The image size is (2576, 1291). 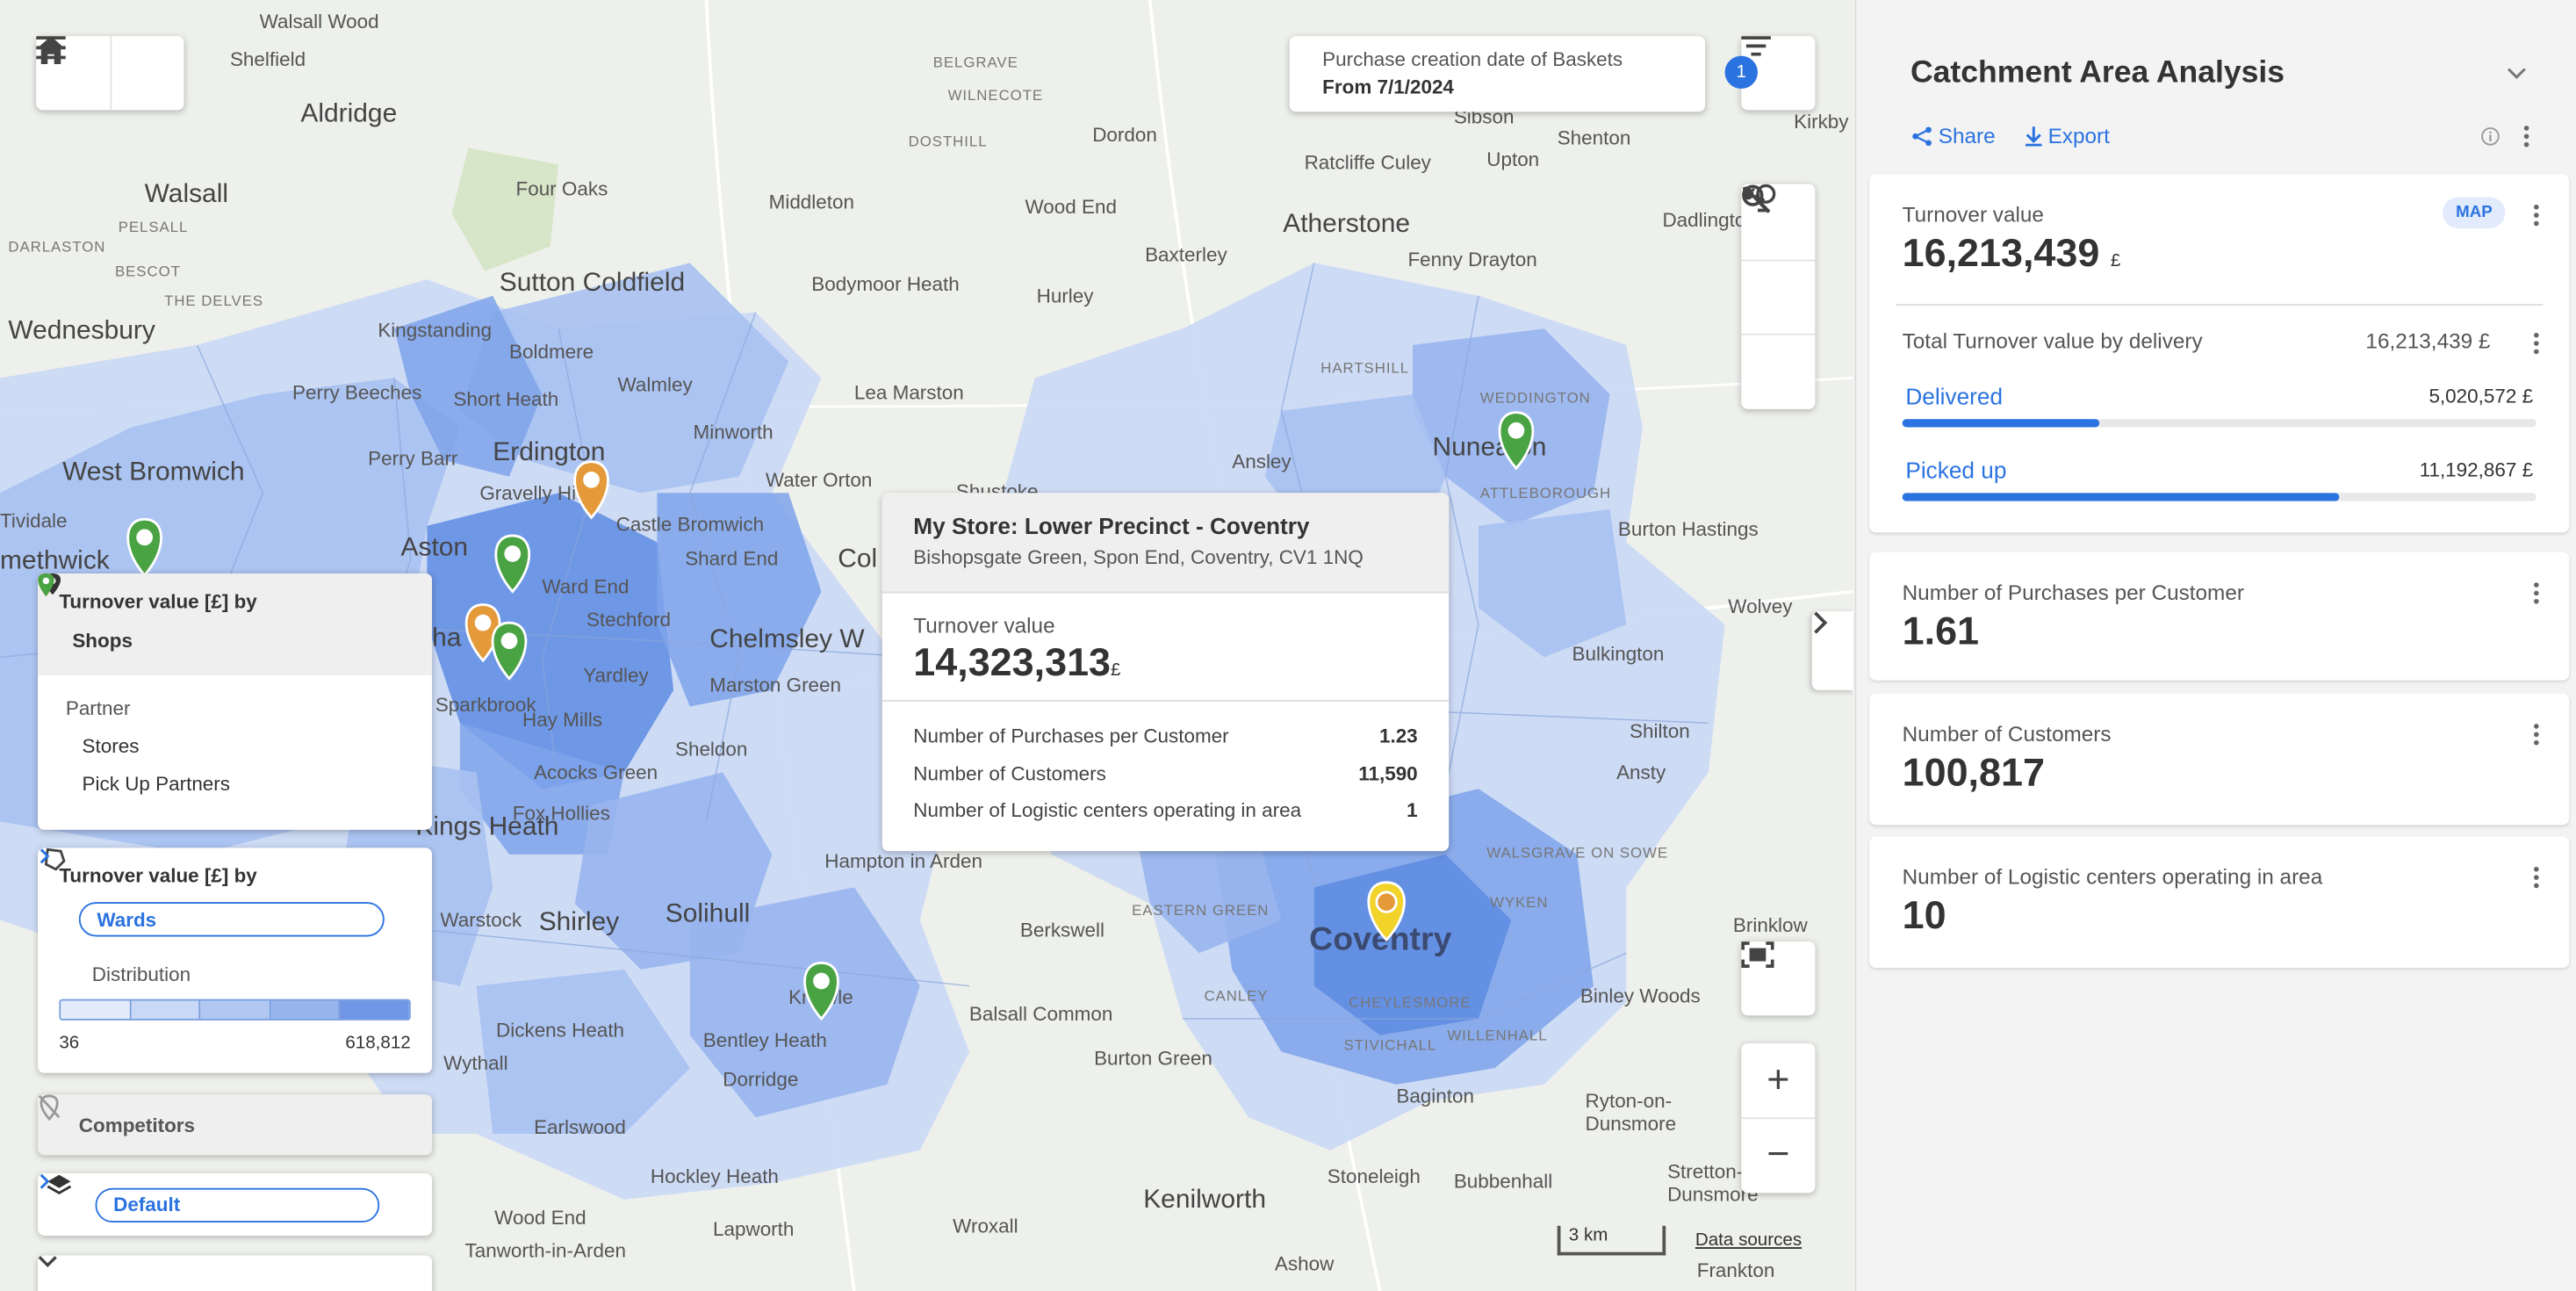 I want to click on map-label: WILLENHALL, so click(x=1497, y=1035).